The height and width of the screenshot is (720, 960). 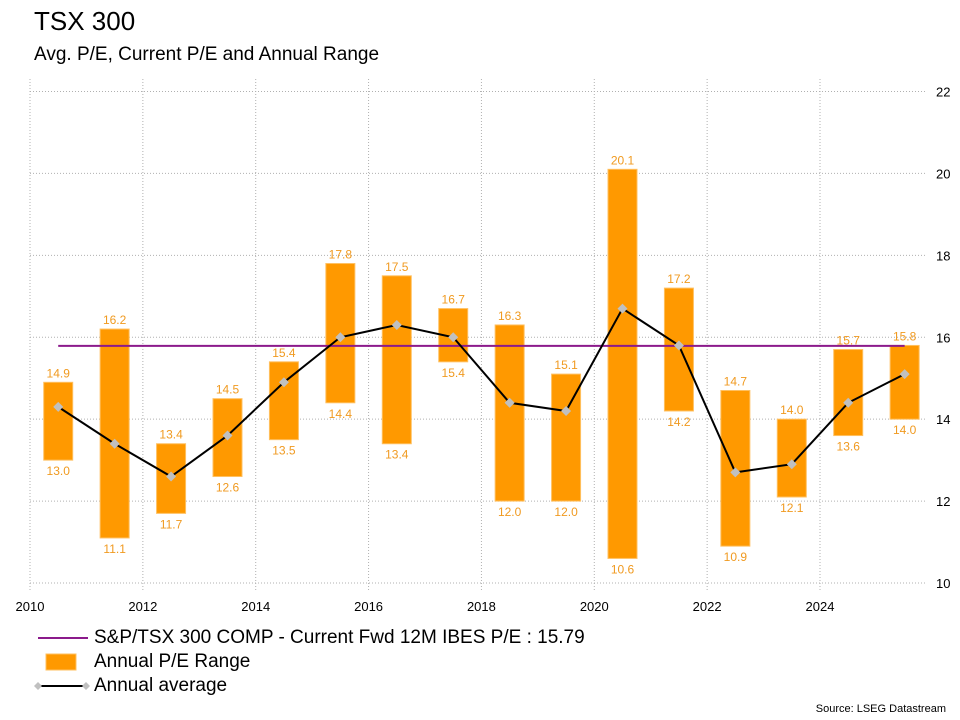 What do you see at coordinates (481, 606) in the screenshot?
I see `x-tick-label: 2018` at bounding box center [481, 606].